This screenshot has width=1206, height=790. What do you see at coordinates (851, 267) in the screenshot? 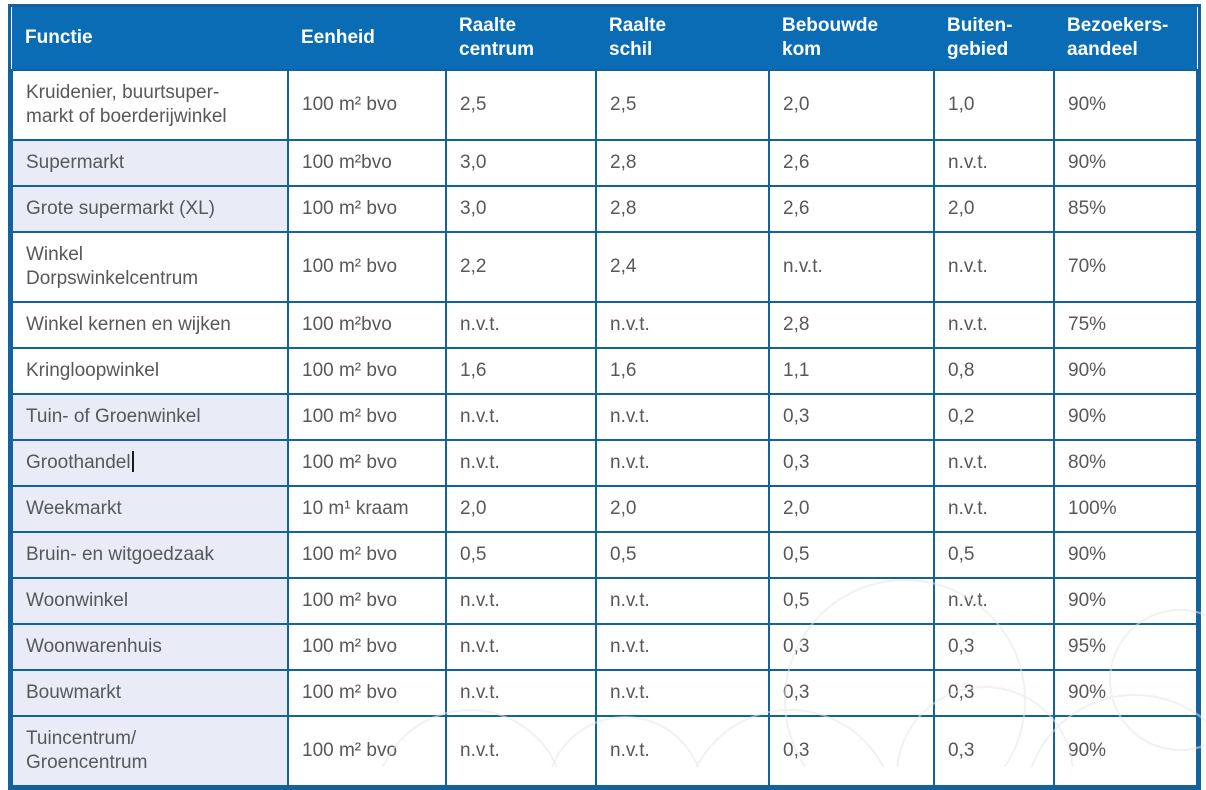
I see `cell-bebouwde-kom: n.v.t.` at bounding box center [851, 267].